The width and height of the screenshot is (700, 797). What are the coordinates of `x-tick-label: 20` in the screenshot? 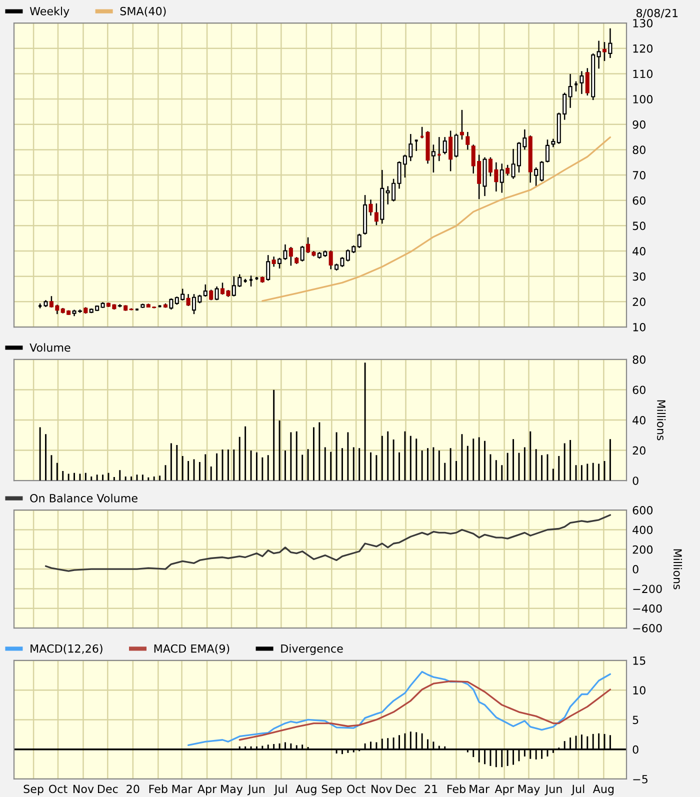 It's located at (133, 789).